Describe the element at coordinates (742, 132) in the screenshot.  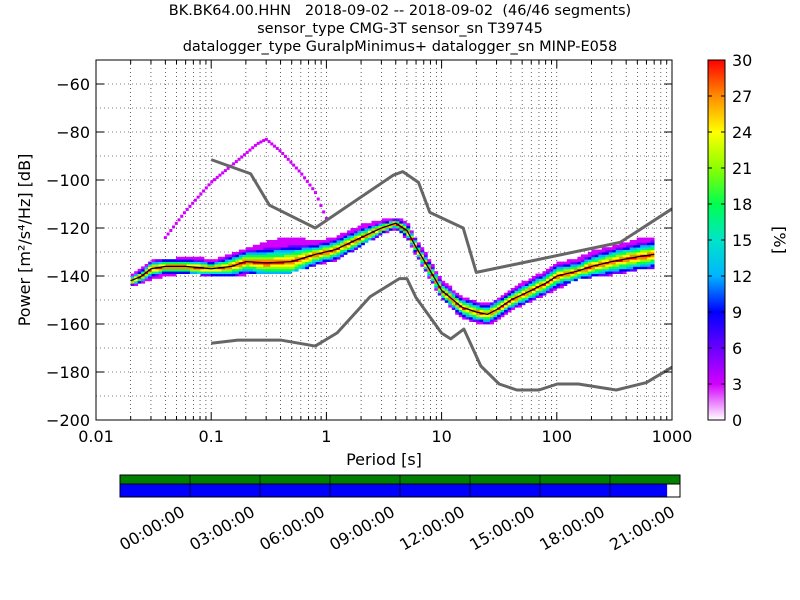
I see `colorbar-tick-label: 24` at that location.